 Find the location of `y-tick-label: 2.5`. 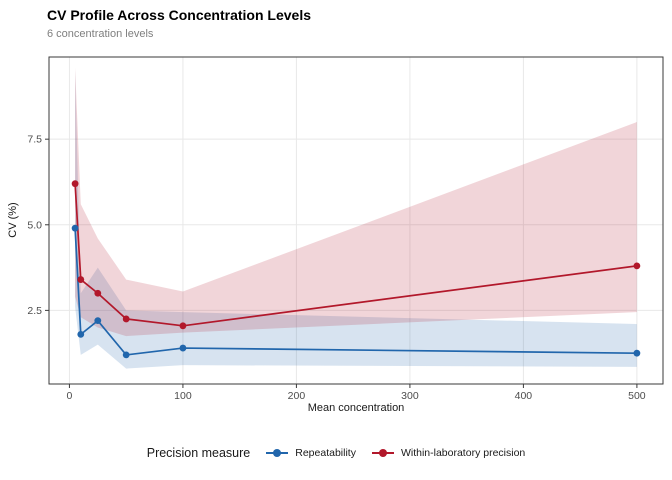

y-tick-label: 2.5 is located at coordinates (34, 311).